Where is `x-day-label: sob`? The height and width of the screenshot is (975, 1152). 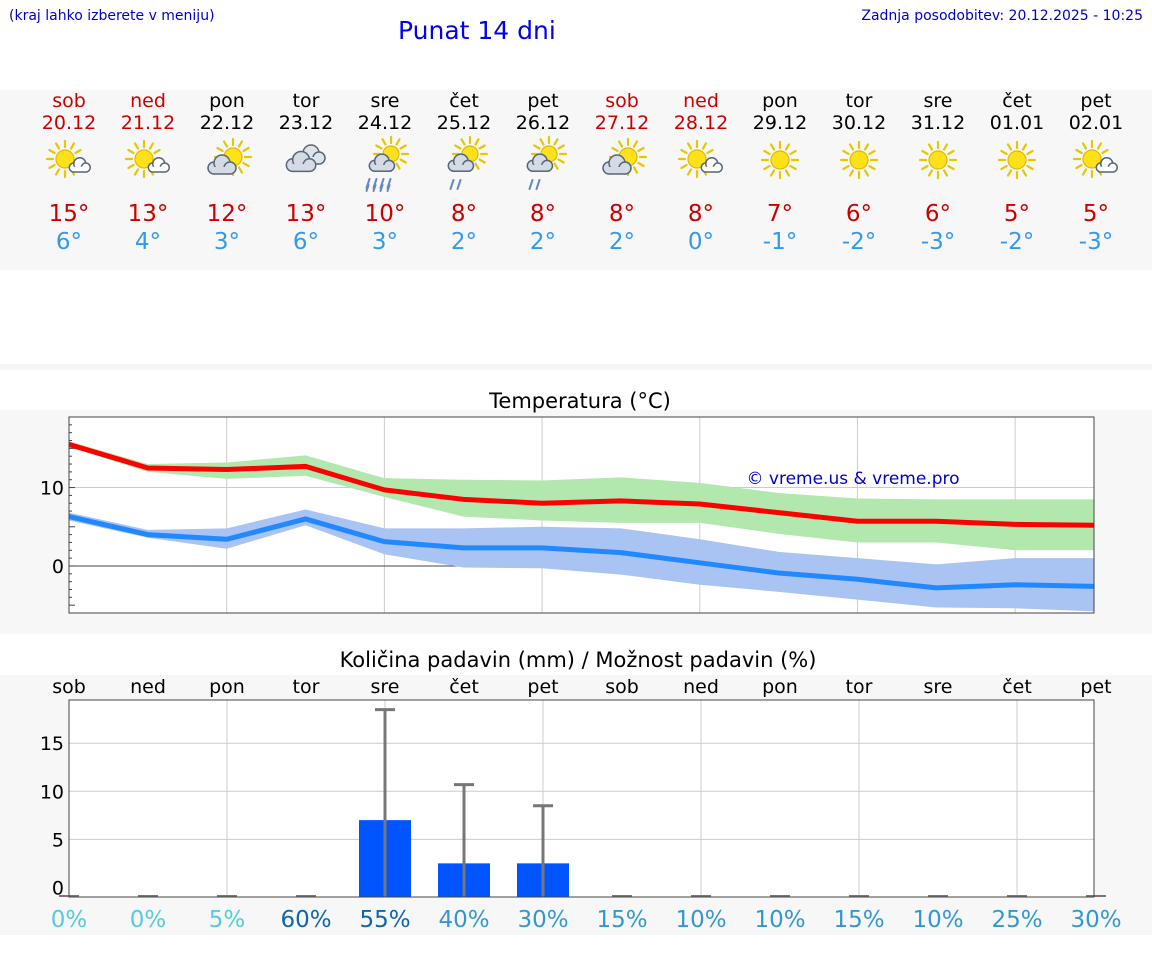 x-day-label: sob is located at coordinates (69, 687).